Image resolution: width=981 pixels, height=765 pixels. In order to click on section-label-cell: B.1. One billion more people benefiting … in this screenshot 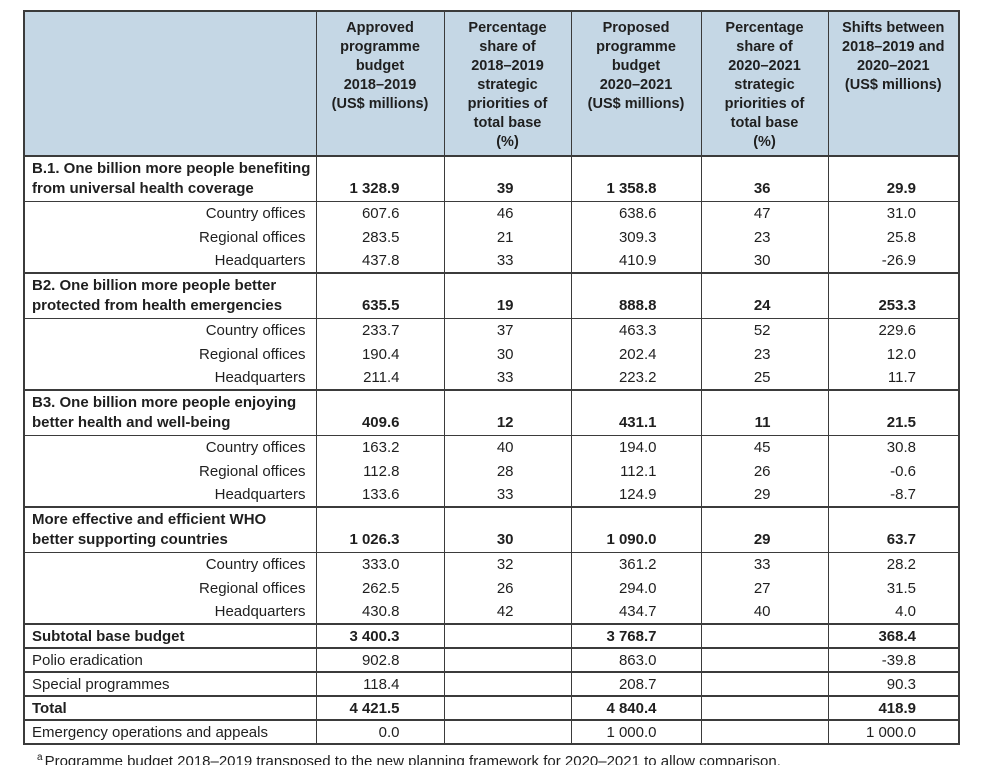, I will do `click(170, 178)`.